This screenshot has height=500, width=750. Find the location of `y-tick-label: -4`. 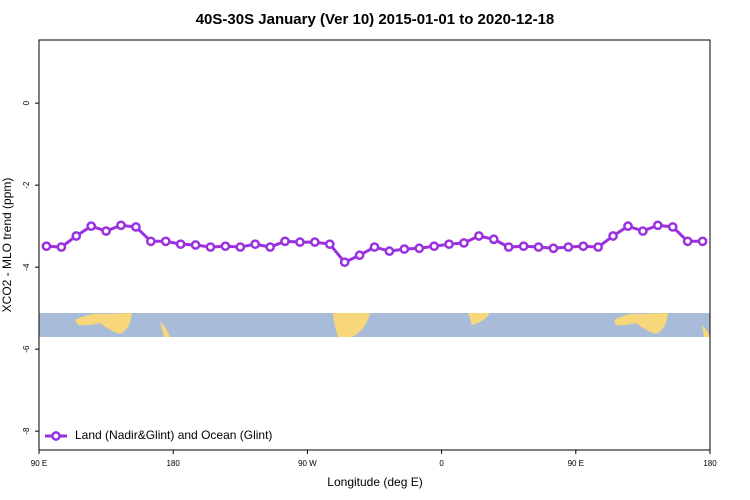

y-tick-label: -4 is located at coordinates (26, 267).